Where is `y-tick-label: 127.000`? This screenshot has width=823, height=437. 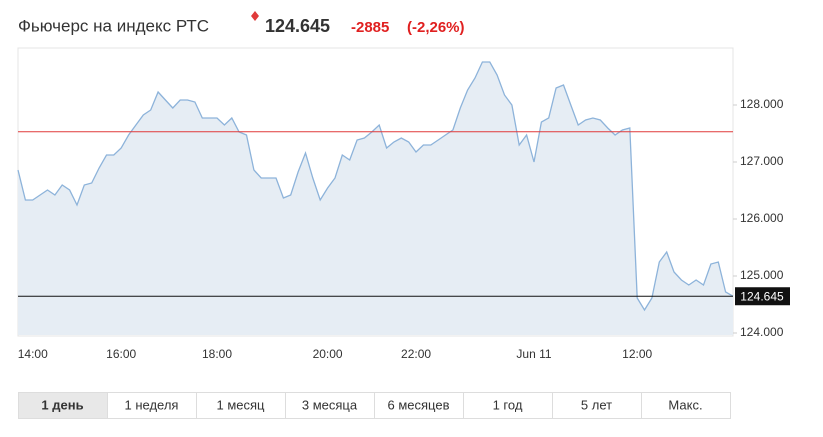
y-tick-label: 127.000 is located at coordinates (762, 161).